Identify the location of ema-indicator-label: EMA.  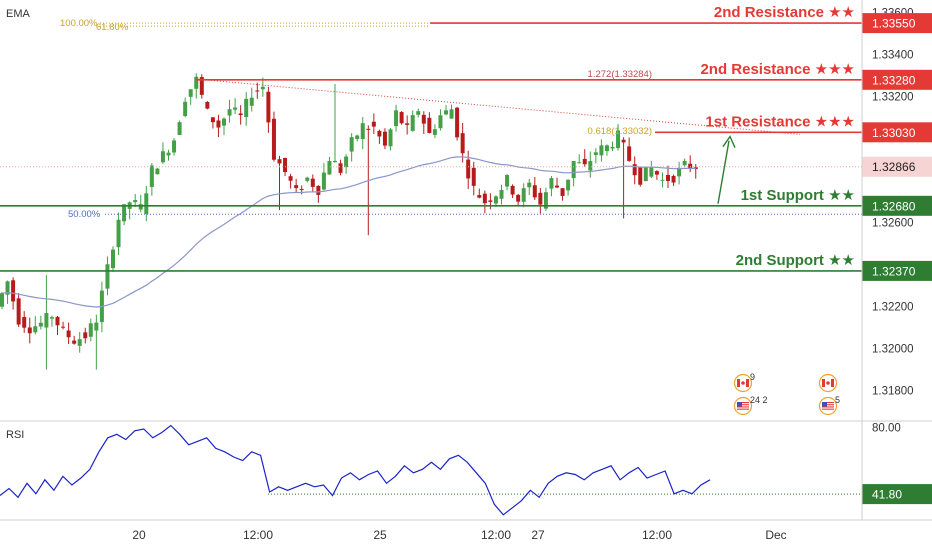
(18, 14).